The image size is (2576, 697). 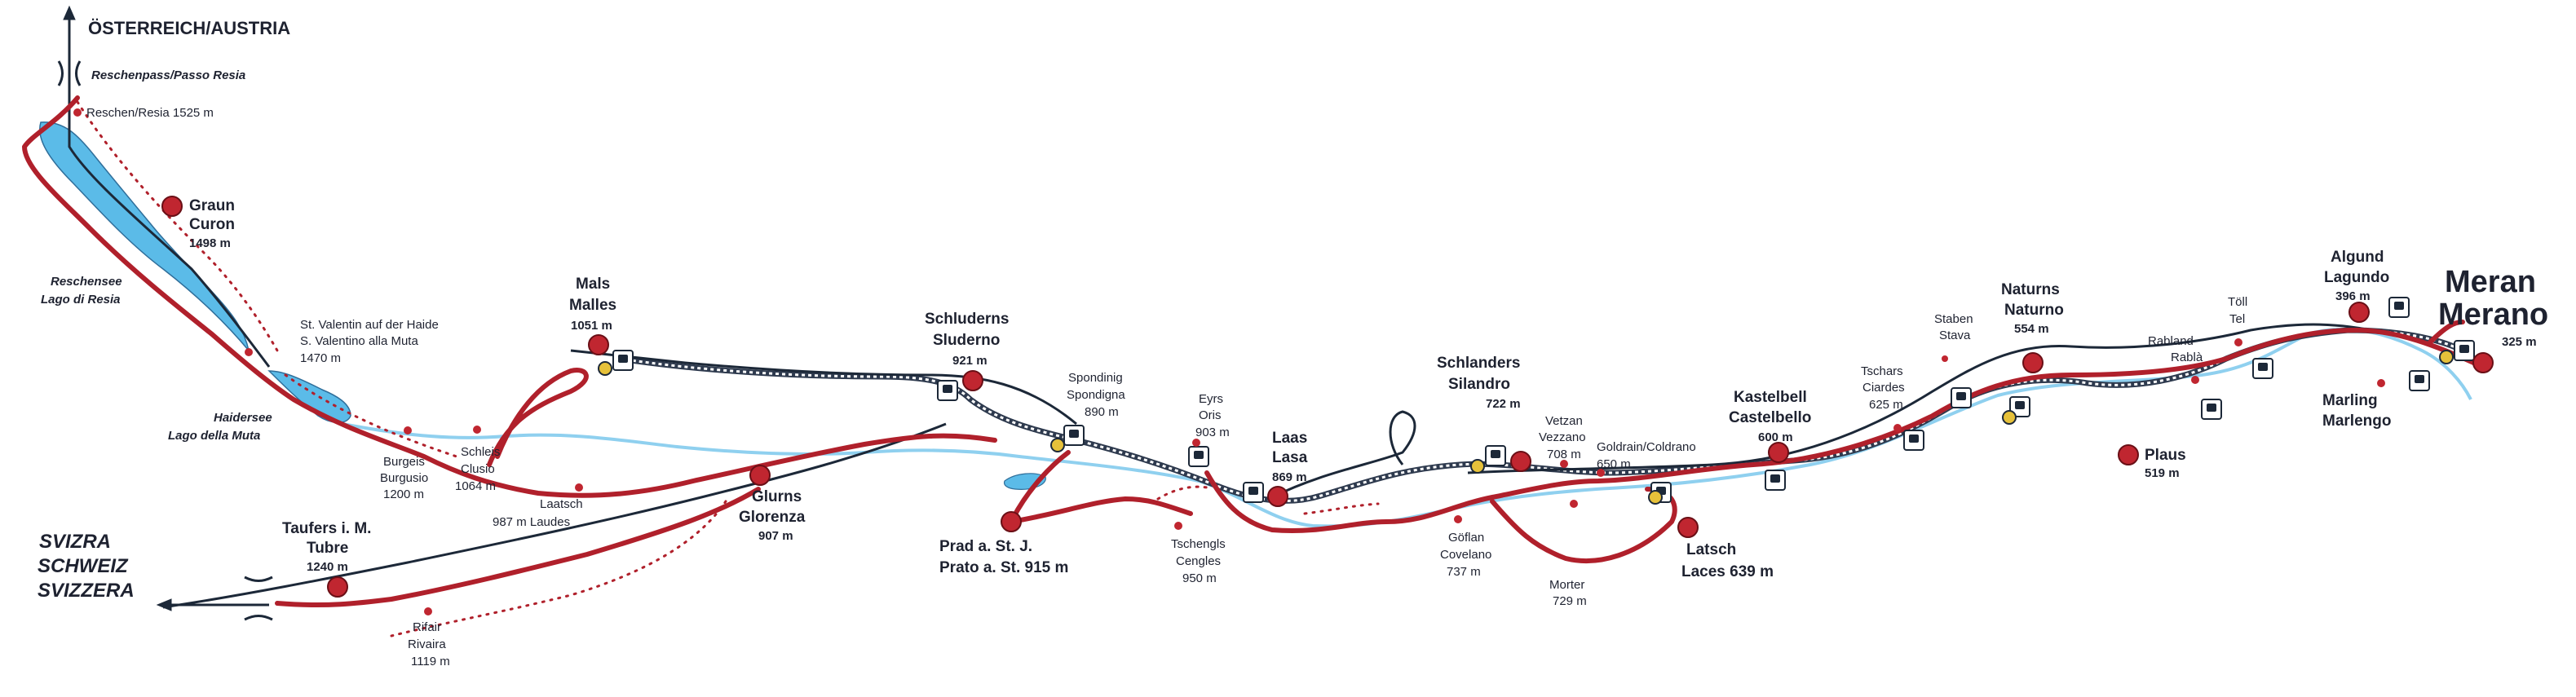 I want to click on switzerland-label: SVIZZERA, so click(x=86, y=591).